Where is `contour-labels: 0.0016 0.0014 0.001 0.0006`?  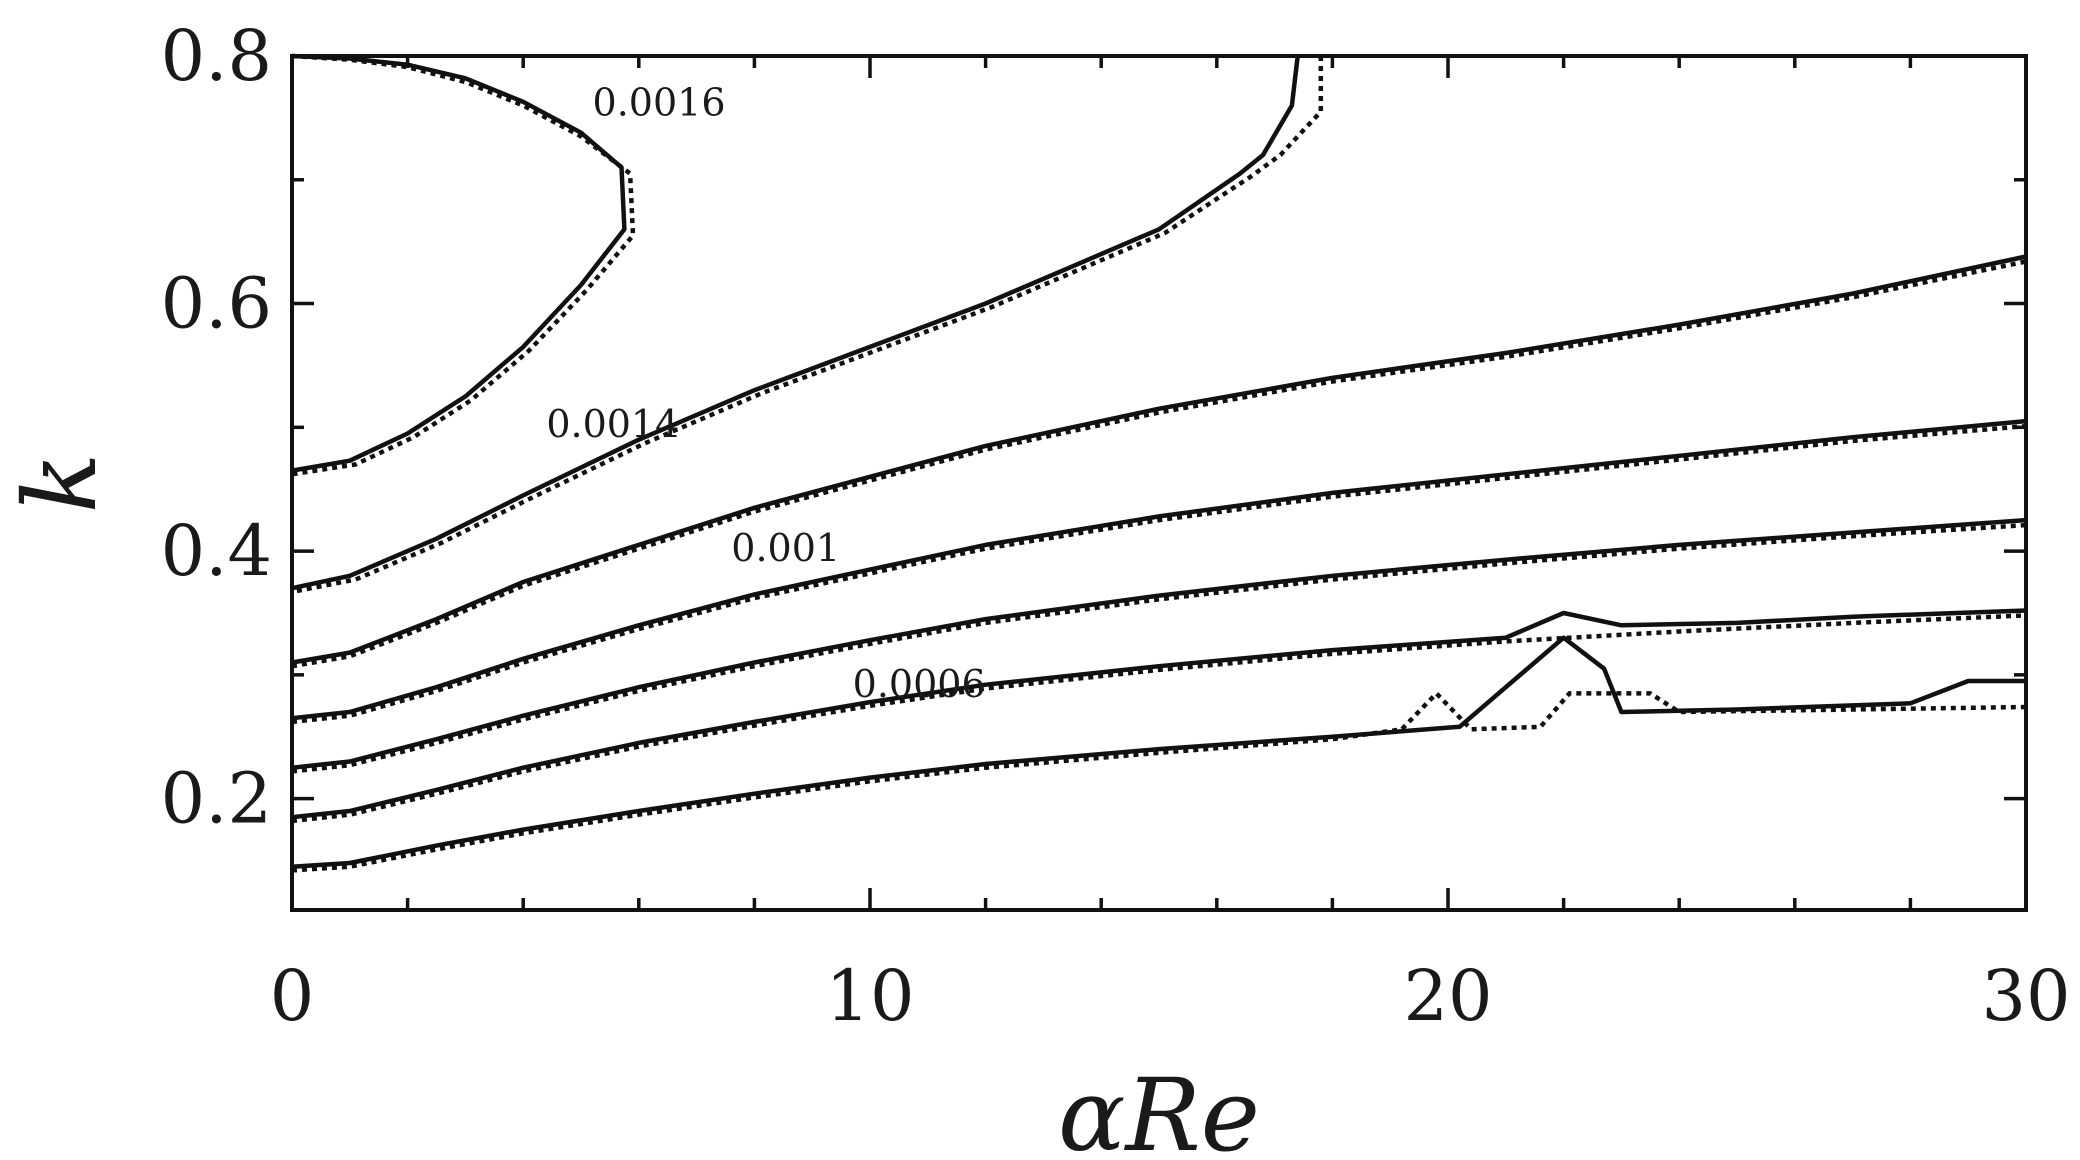
contour-labels: 0.0016 0.0014 0.001 0.0006 is located at coordinates (765, 393).